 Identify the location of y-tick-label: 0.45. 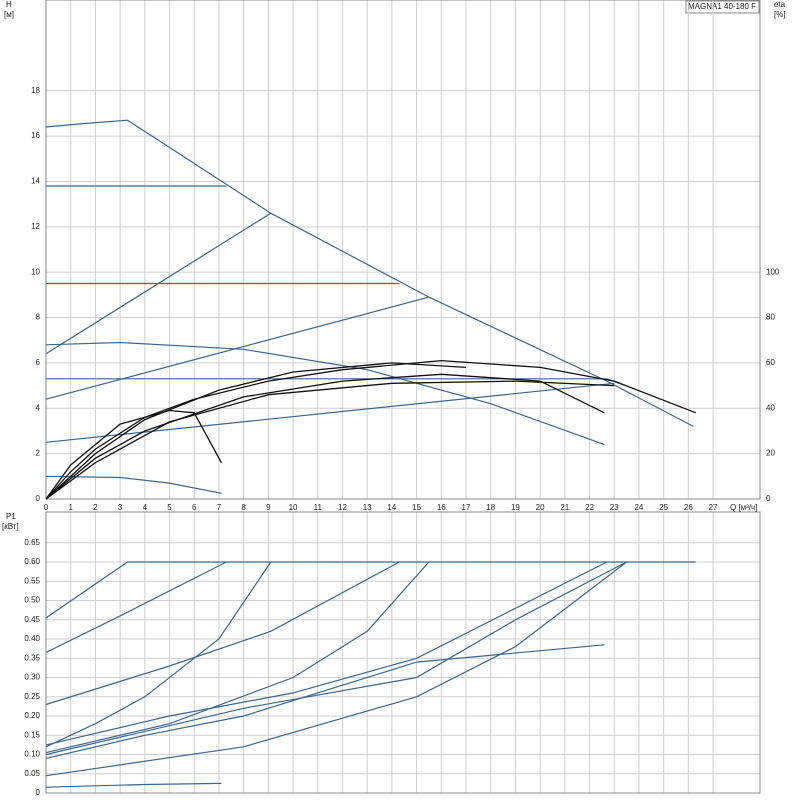
(32, 619).